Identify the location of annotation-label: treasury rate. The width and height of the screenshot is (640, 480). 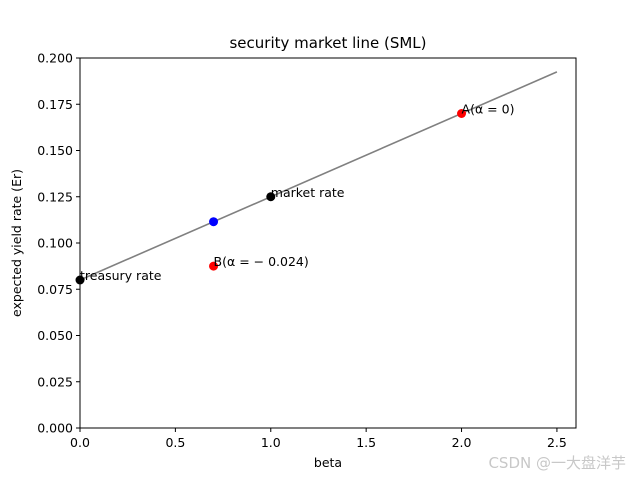
(121, 275).